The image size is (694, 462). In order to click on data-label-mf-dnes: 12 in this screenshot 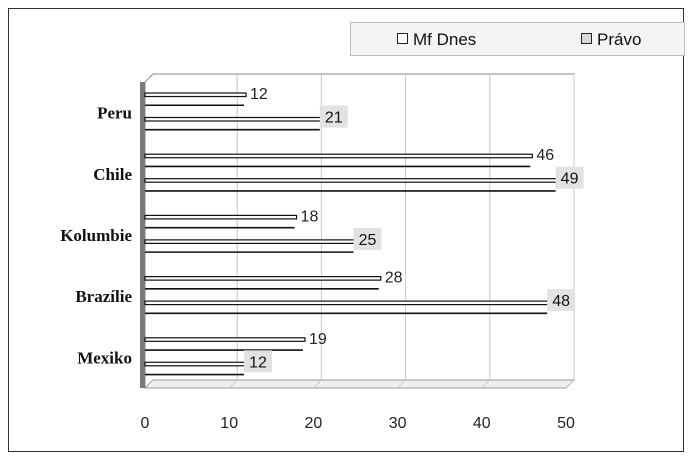, I will do `click(259, 94)`.